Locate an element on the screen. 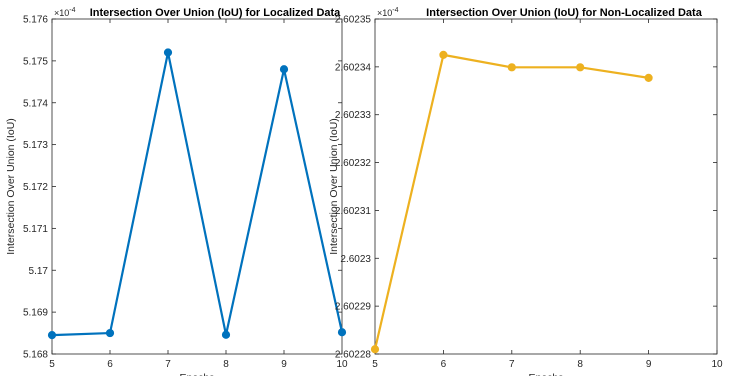  chart1-x-tick-label: 6 is located at coordinates (110, 364).